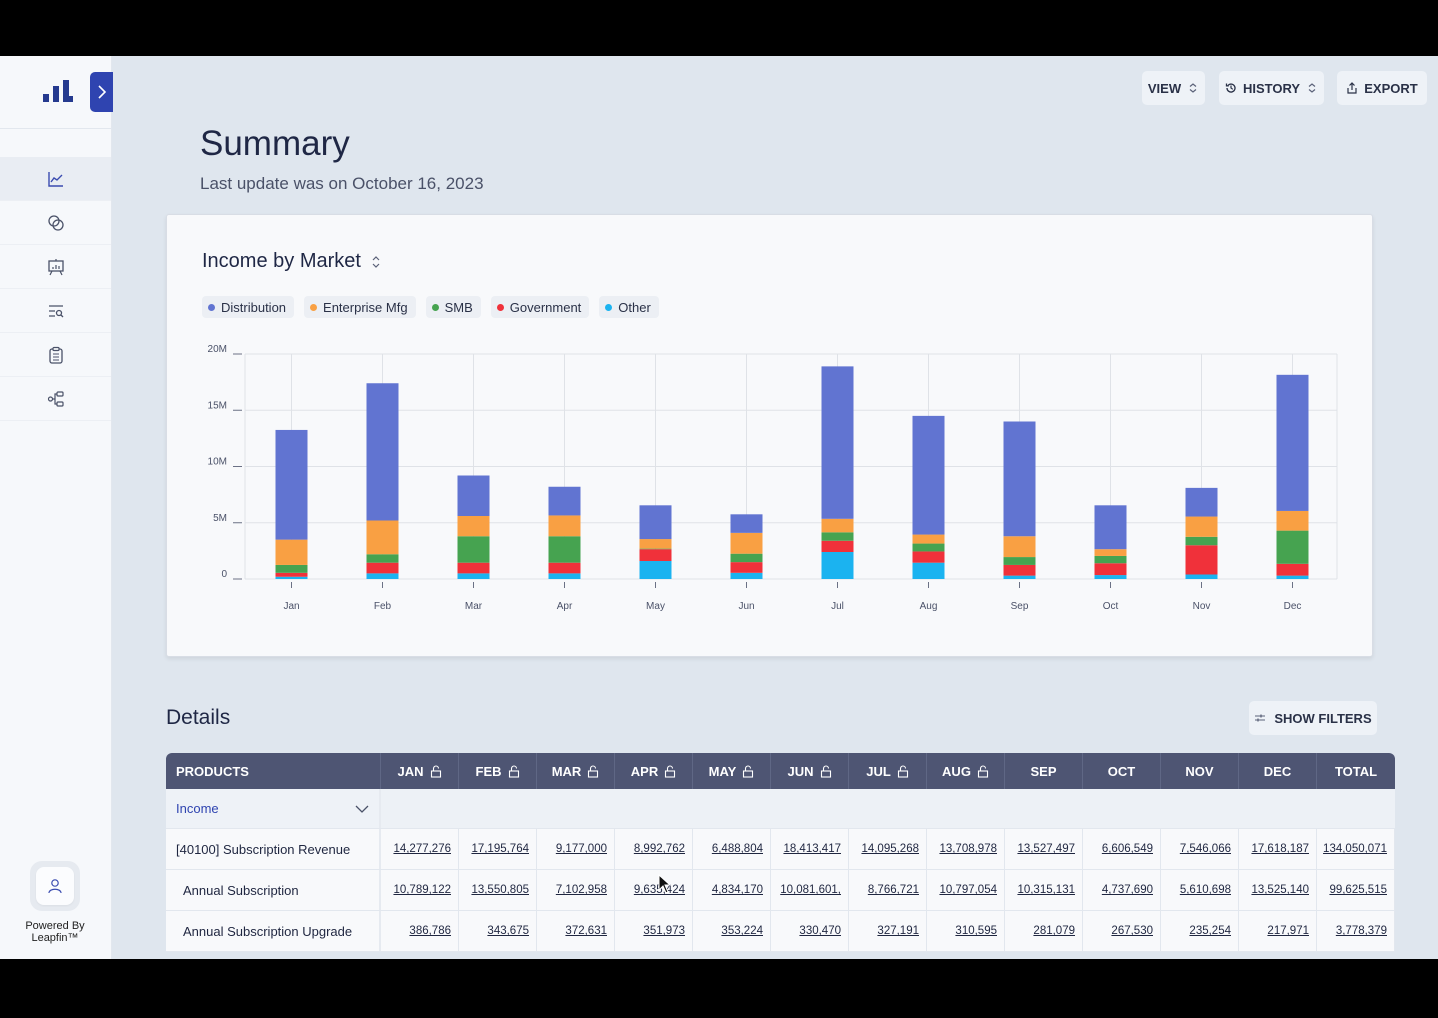 The height and width of the screenshot is (1018, 1438). Describe the element at coordinates (1122, 771) in the screenshot. I see `column-header-oct: OCT` at that location.